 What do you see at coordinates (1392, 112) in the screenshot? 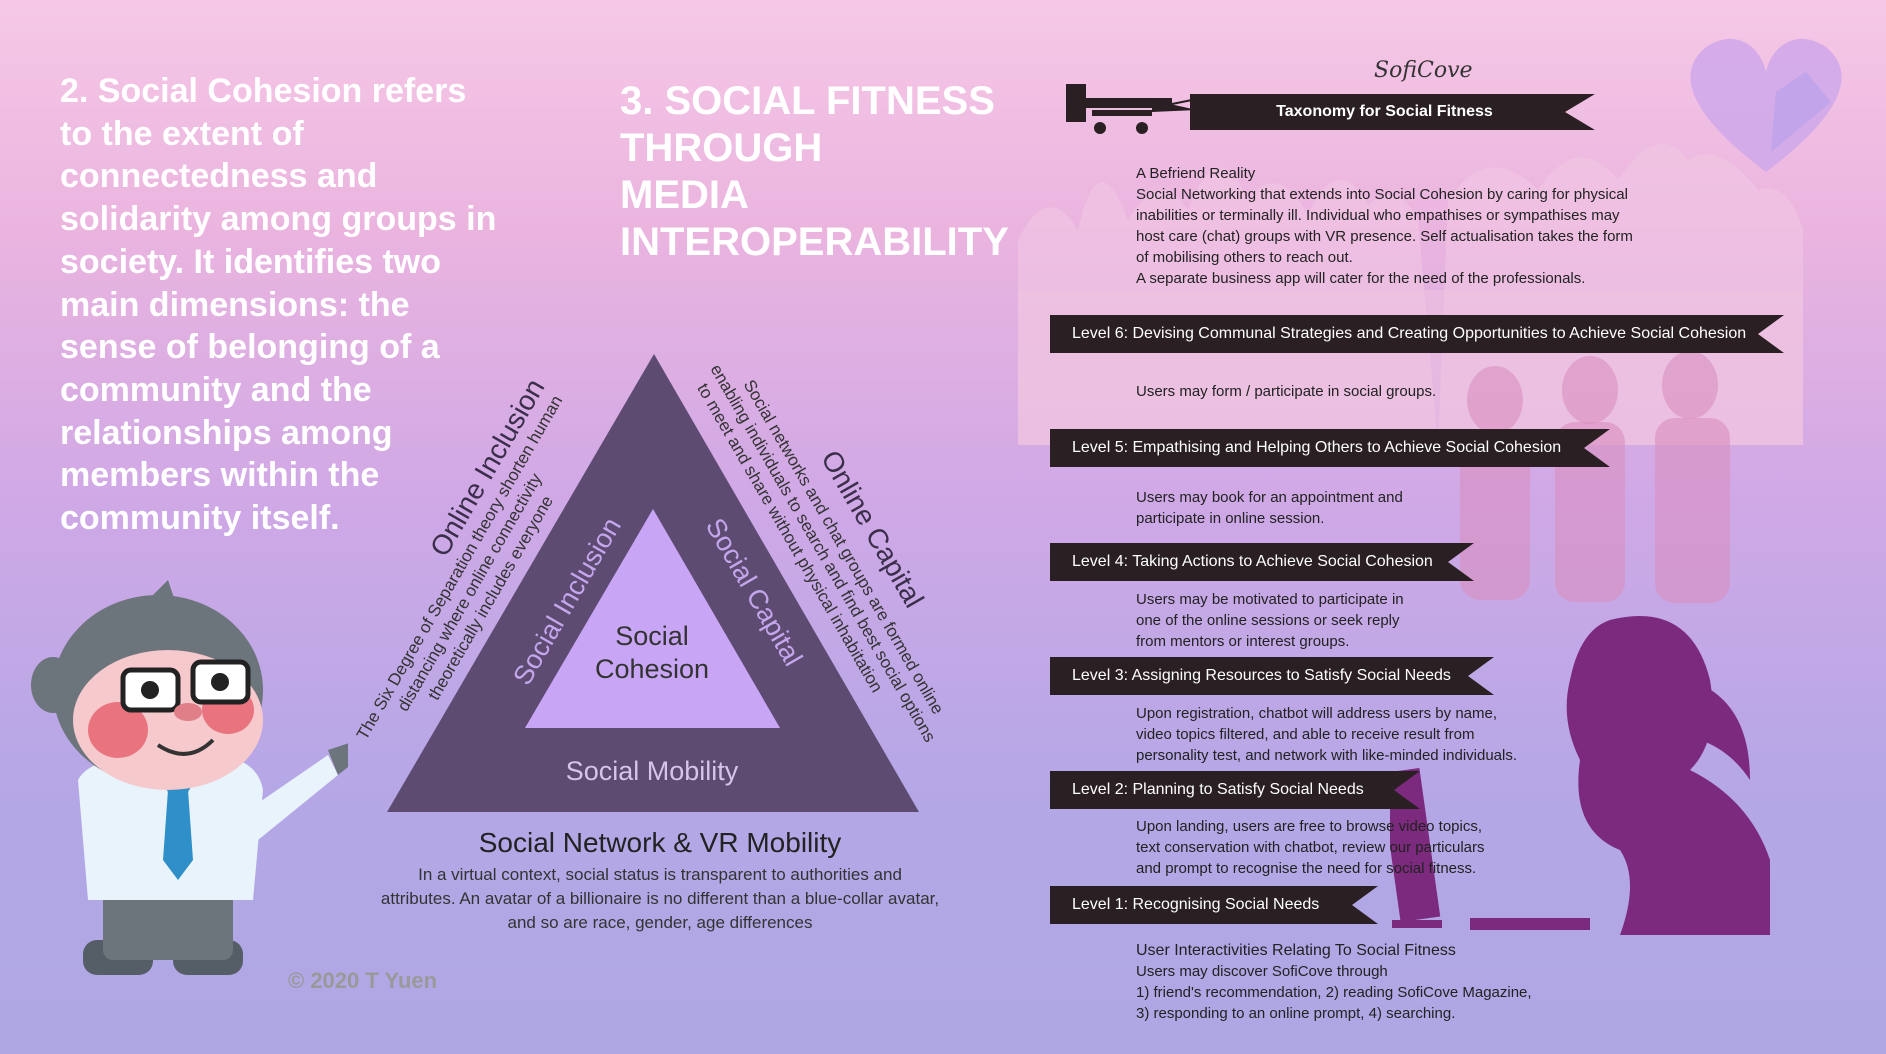
I see `taxonomy-banner: Taxonomy for Social Fitness` at bounding box center [1392, 112].